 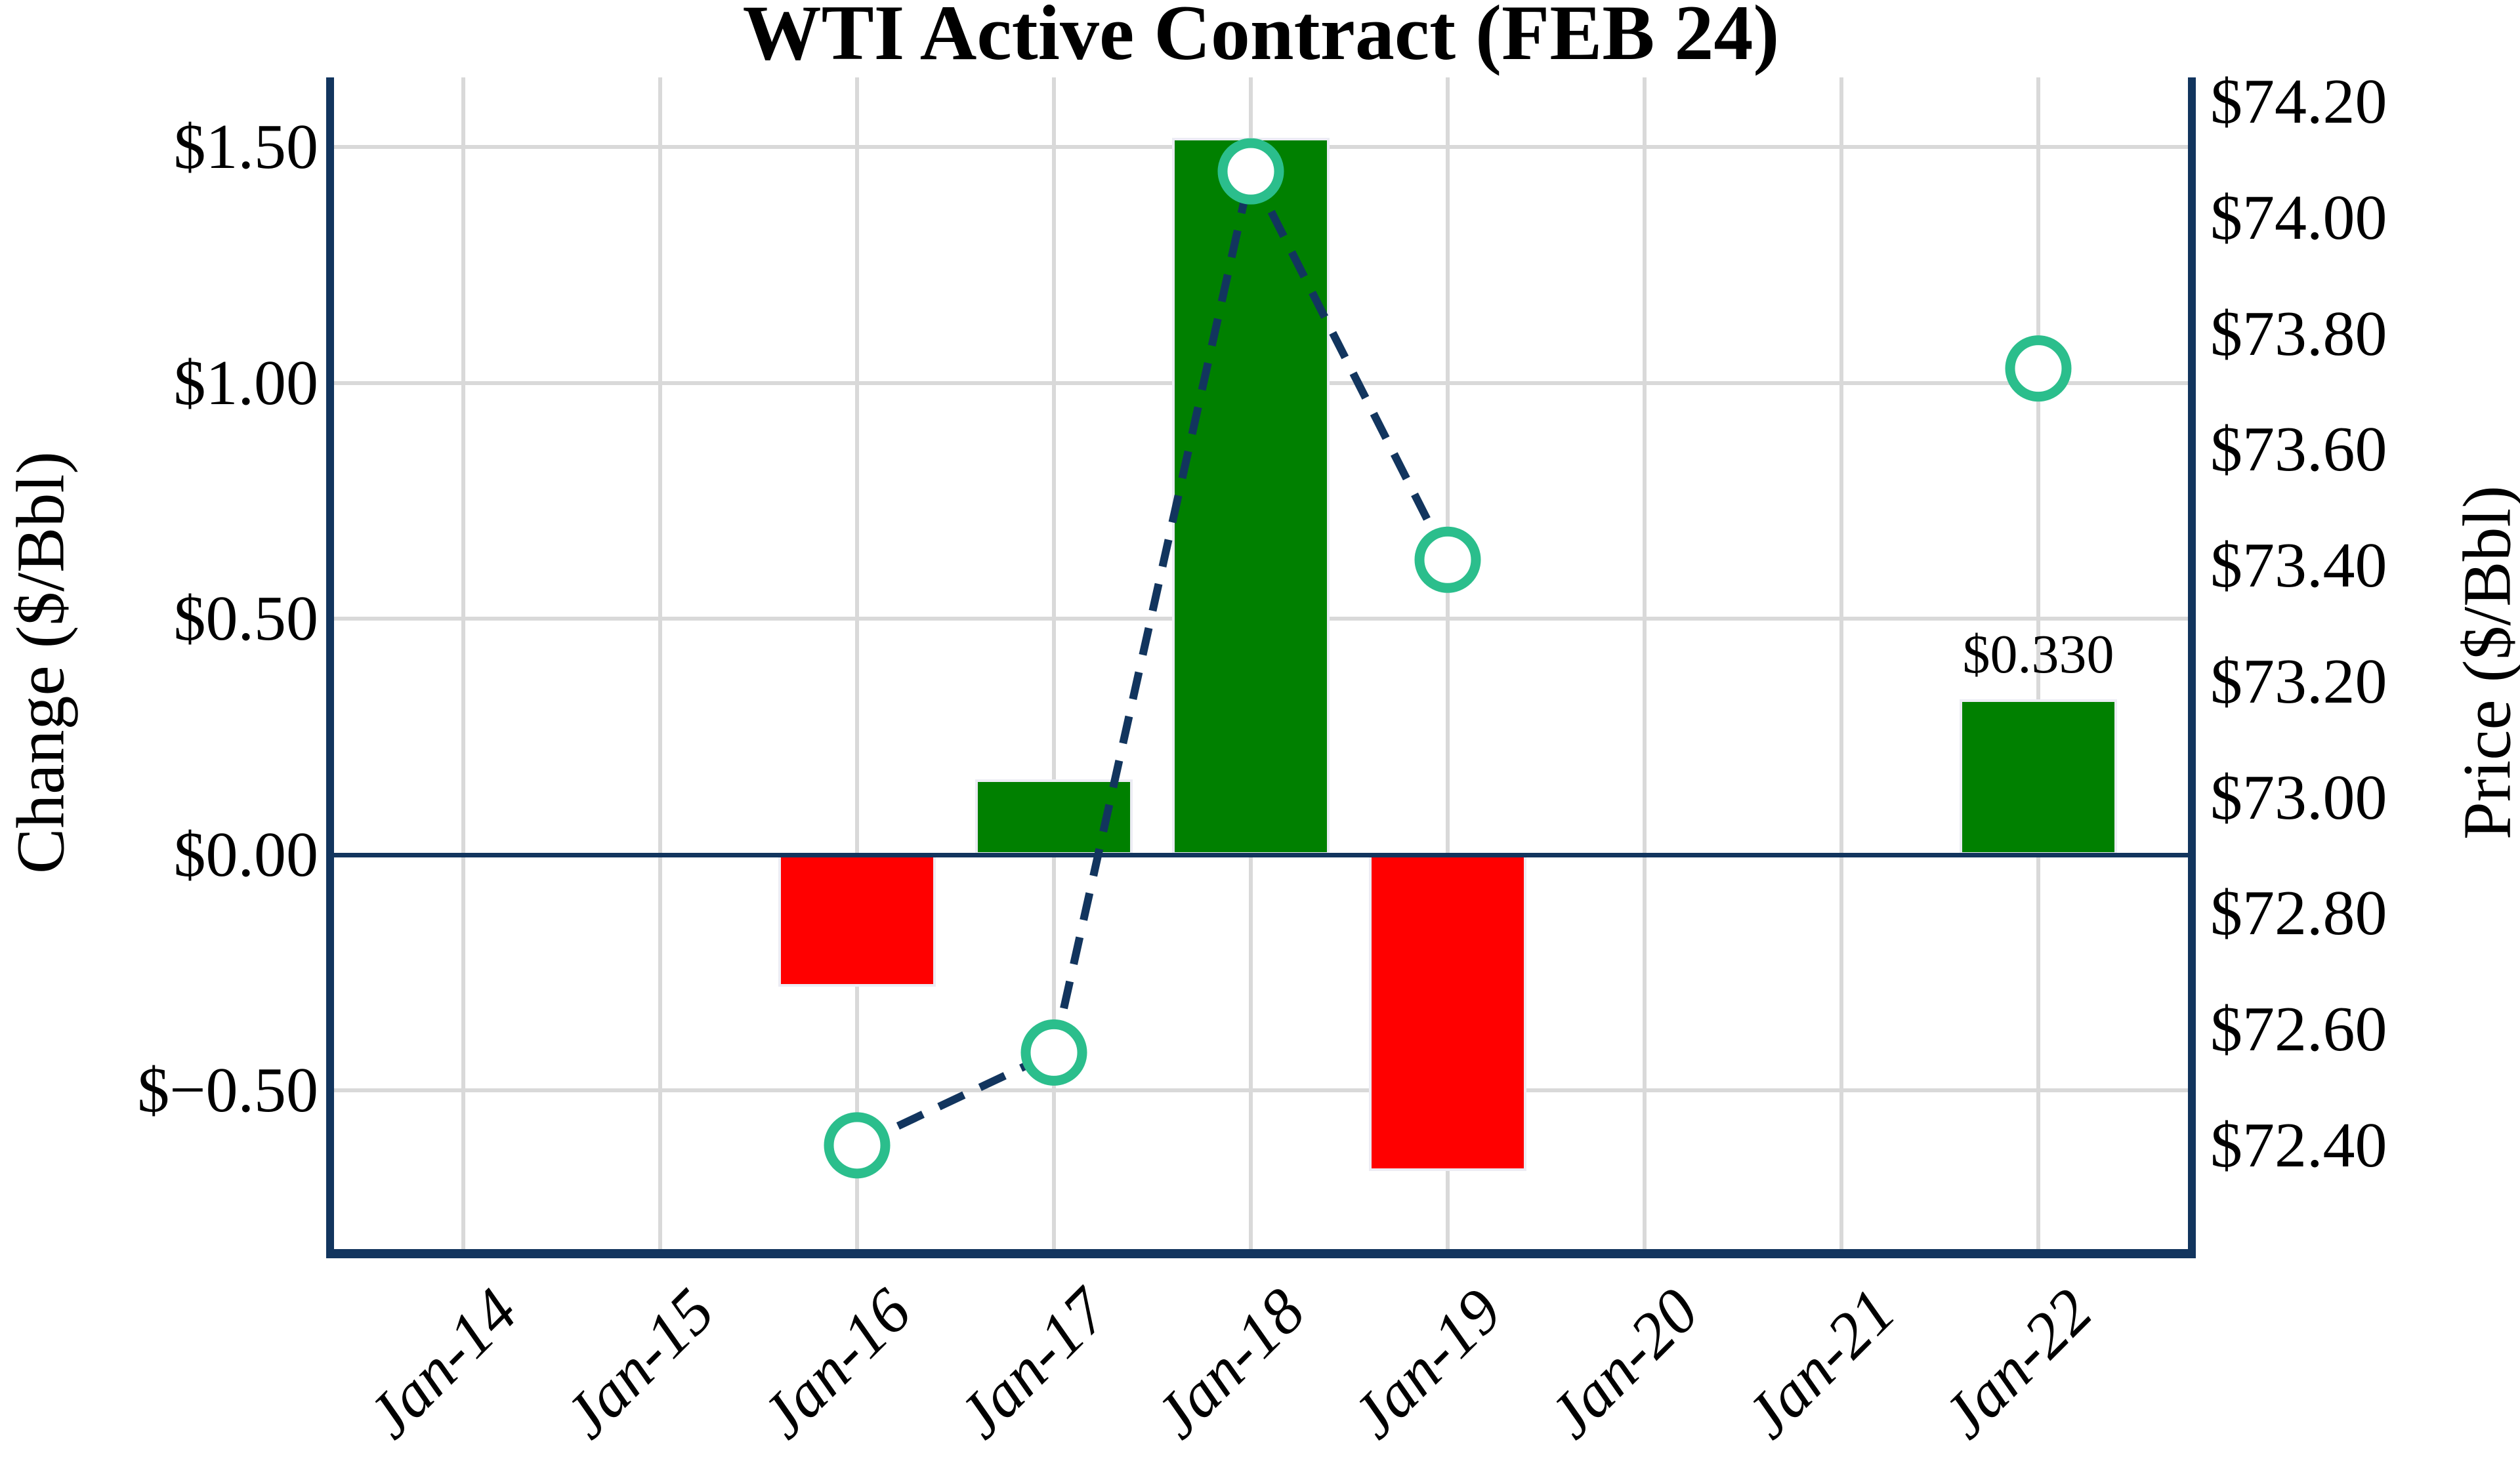 I want to click on left-tick-label: $0.00, so click(x=246, y=854).